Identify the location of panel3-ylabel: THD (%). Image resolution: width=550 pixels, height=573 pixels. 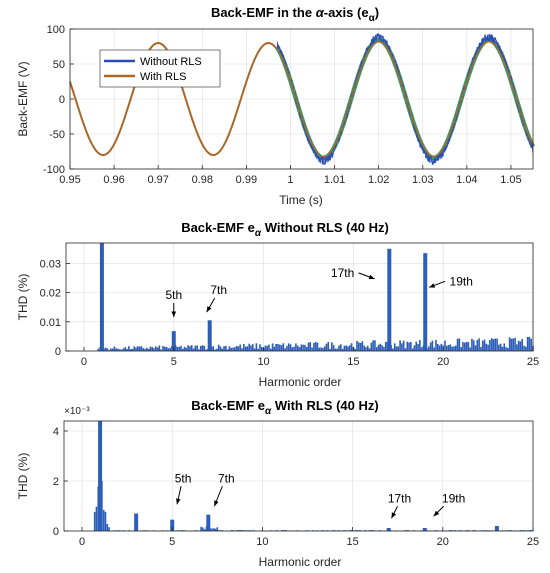
(23, 476).